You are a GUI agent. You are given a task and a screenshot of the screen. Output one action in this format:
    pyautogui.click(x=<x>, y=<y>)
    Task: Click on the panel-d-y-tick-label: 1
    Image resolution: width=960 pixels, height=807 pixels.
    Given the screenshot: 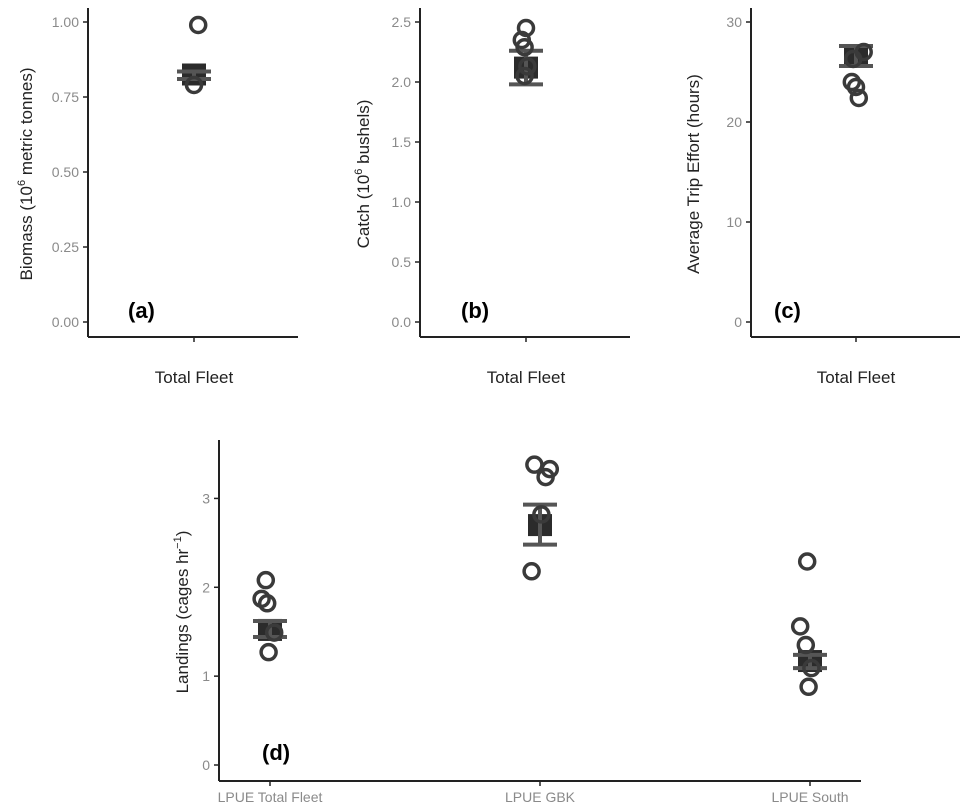 What is the action you would take?
    pyautogui.click(x=206, y=676)
    